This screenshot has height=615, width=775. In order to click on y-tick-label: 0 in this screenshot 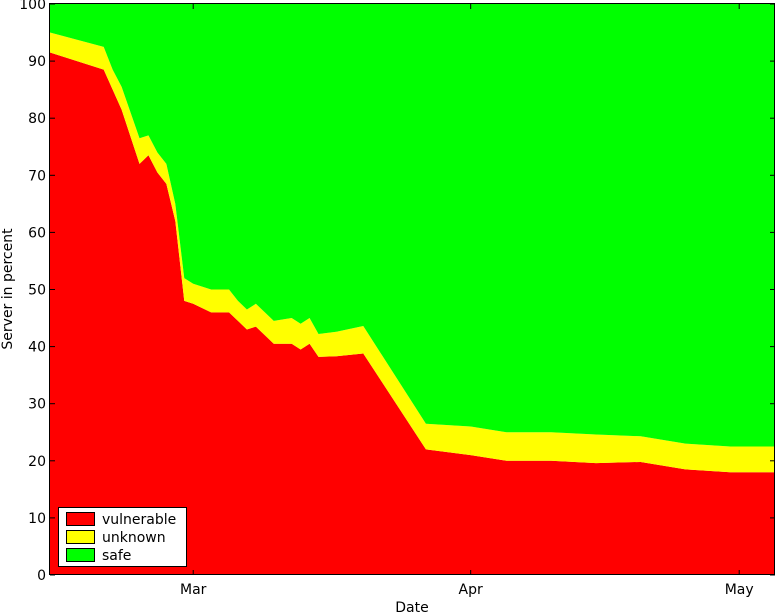, I will do `click(41, 576)`.